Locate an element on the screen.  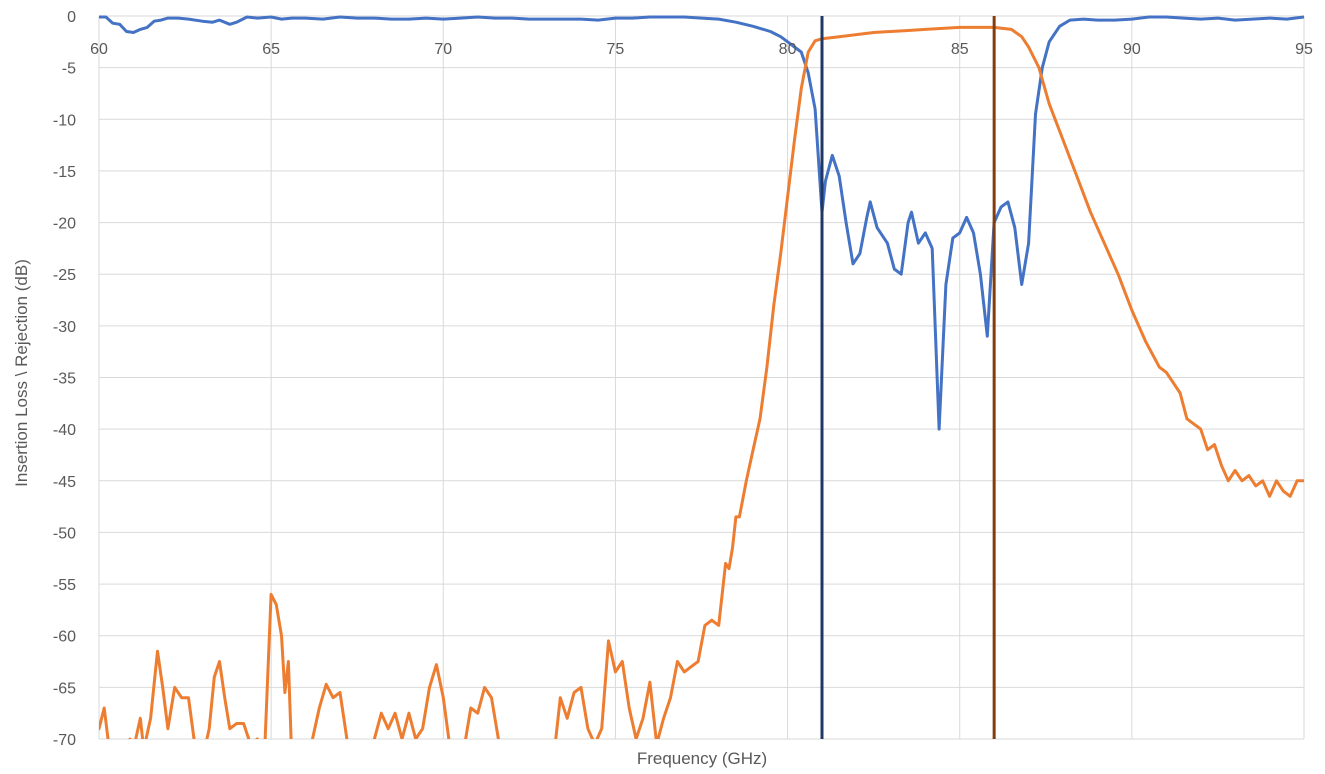
x-axis-title: Frequency (GHz) is located at coordinates (702, 758).